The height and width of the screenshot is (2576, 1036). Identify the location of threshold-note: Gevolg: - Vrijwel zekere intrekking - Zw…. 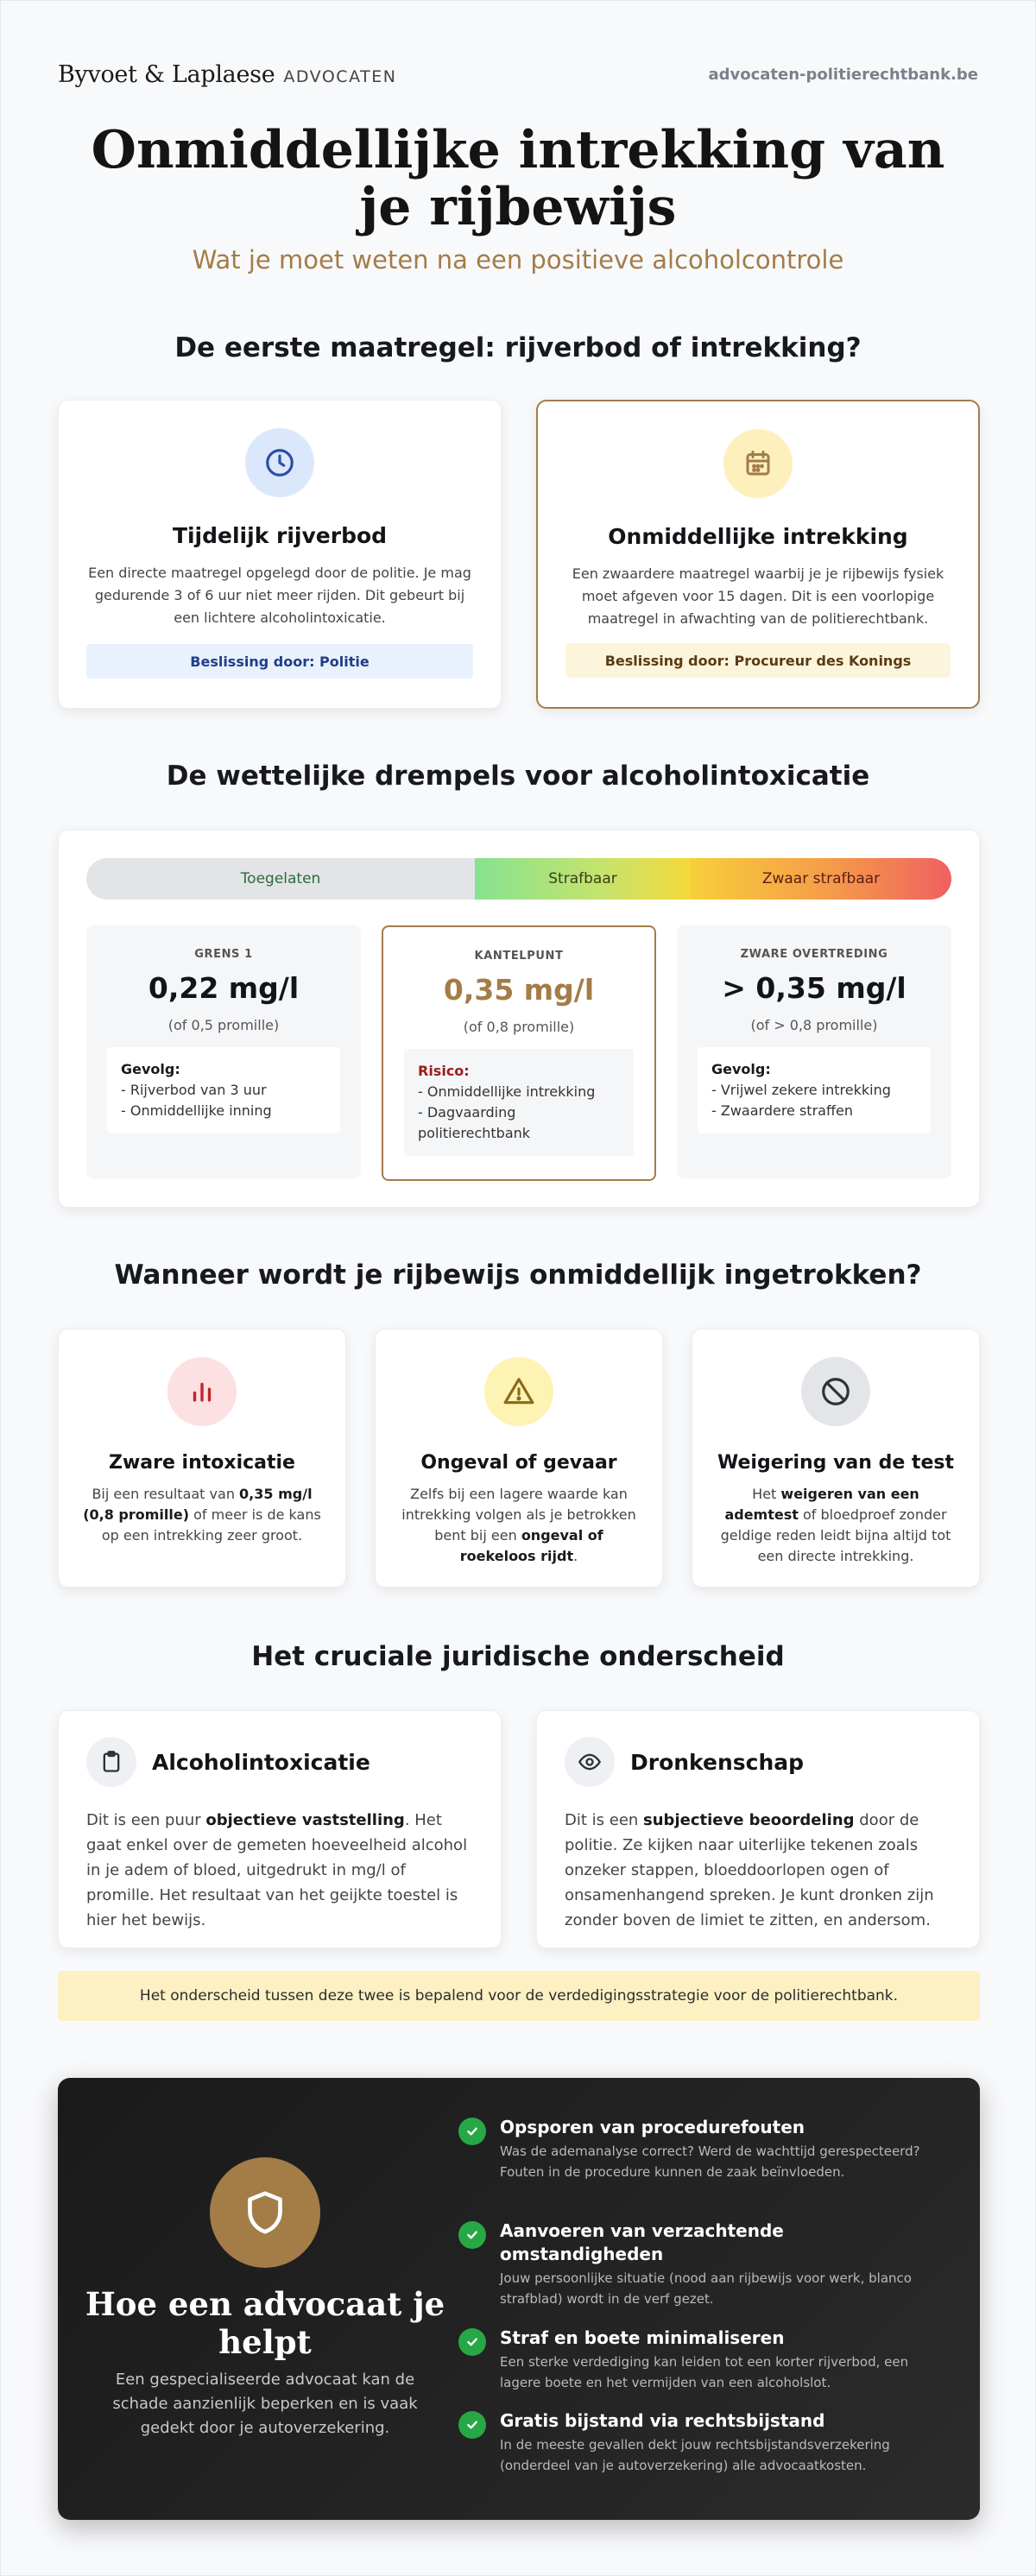
(814, 1090).